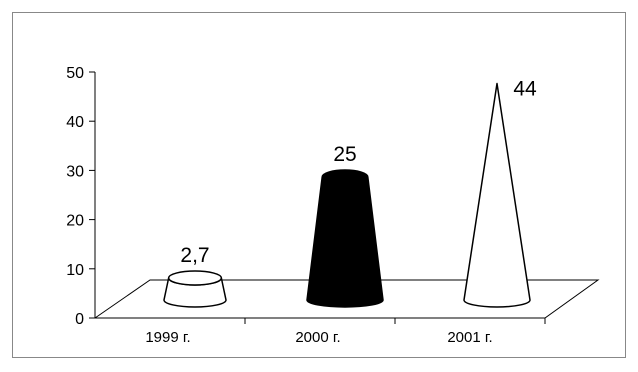  Describe the element at coordinates (75, 73) in the screenshot. I see `y-tick-label: 50` at that location.